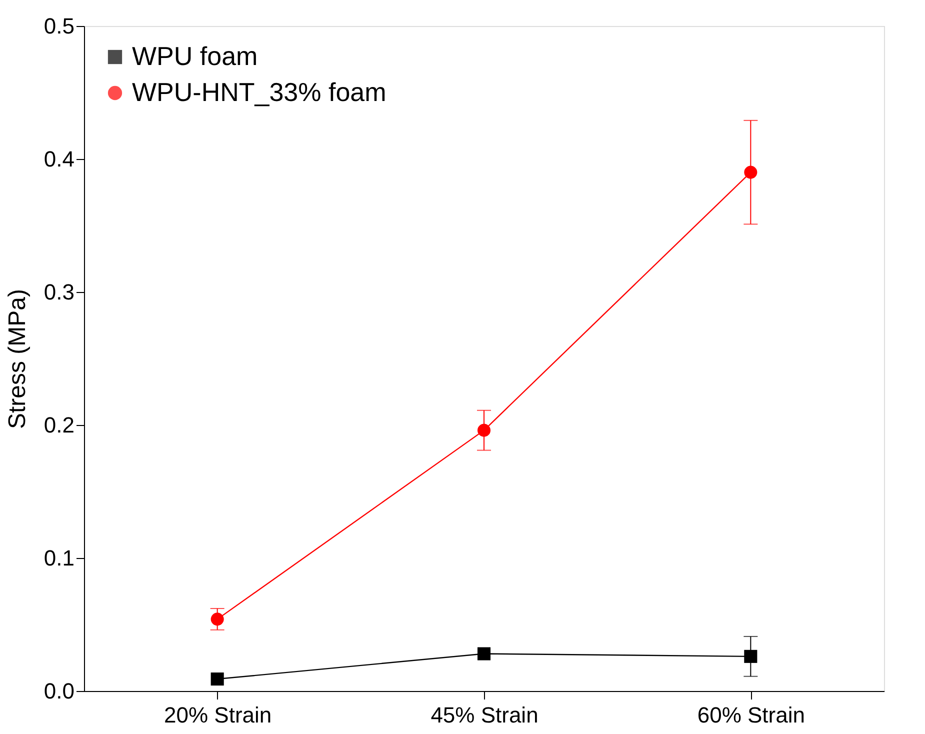  I want to click on y-tick-label: 0.4, so click(59, 159).